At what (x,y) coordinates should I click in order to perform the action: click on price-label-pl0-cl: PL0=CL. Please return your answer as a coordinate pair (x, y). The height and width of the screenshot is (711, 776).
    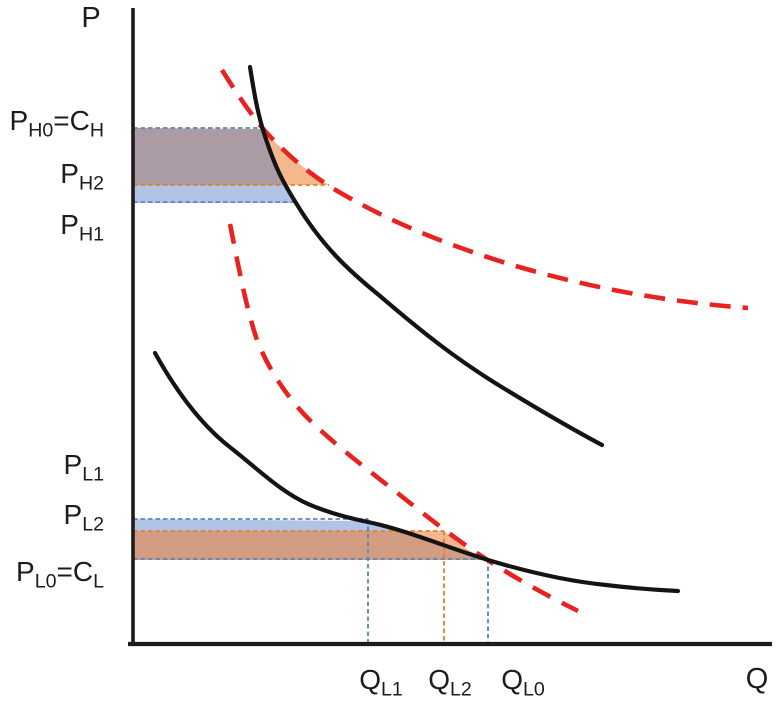
    Looking at the image, I should click on (60, 574).